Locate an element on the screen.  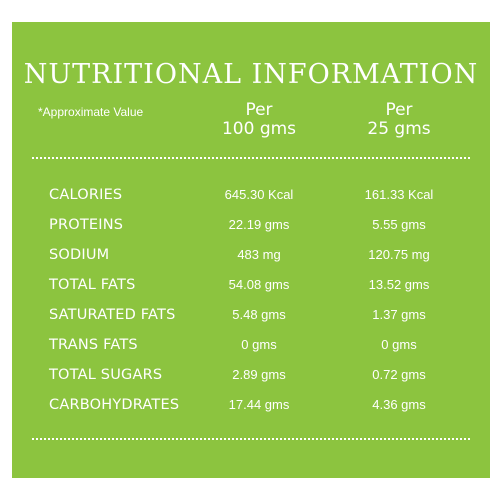
table-row: TOTAL SUGARS 2.89 gms 0.72 gms is located at coordinates (251, 376).